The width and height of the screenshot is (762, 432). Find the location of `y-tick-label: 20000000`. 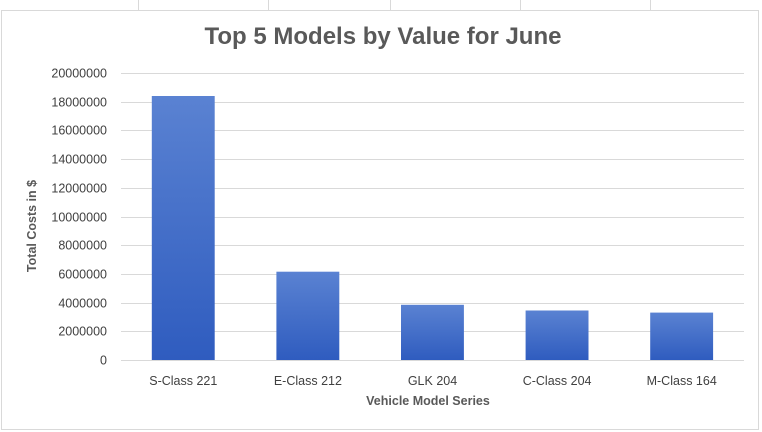

y-tick-label: 20000000 is located at coordinates (79, 74).